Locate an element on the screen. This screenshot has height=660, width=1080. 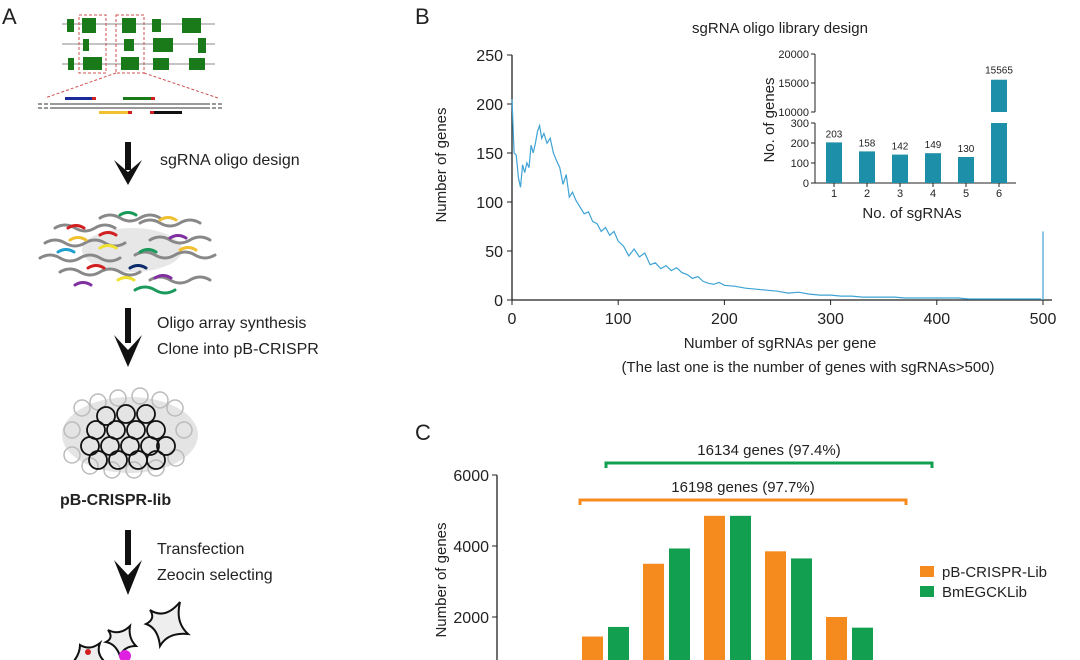
x-tick-label: 0 is located at coordinates (512, 319).